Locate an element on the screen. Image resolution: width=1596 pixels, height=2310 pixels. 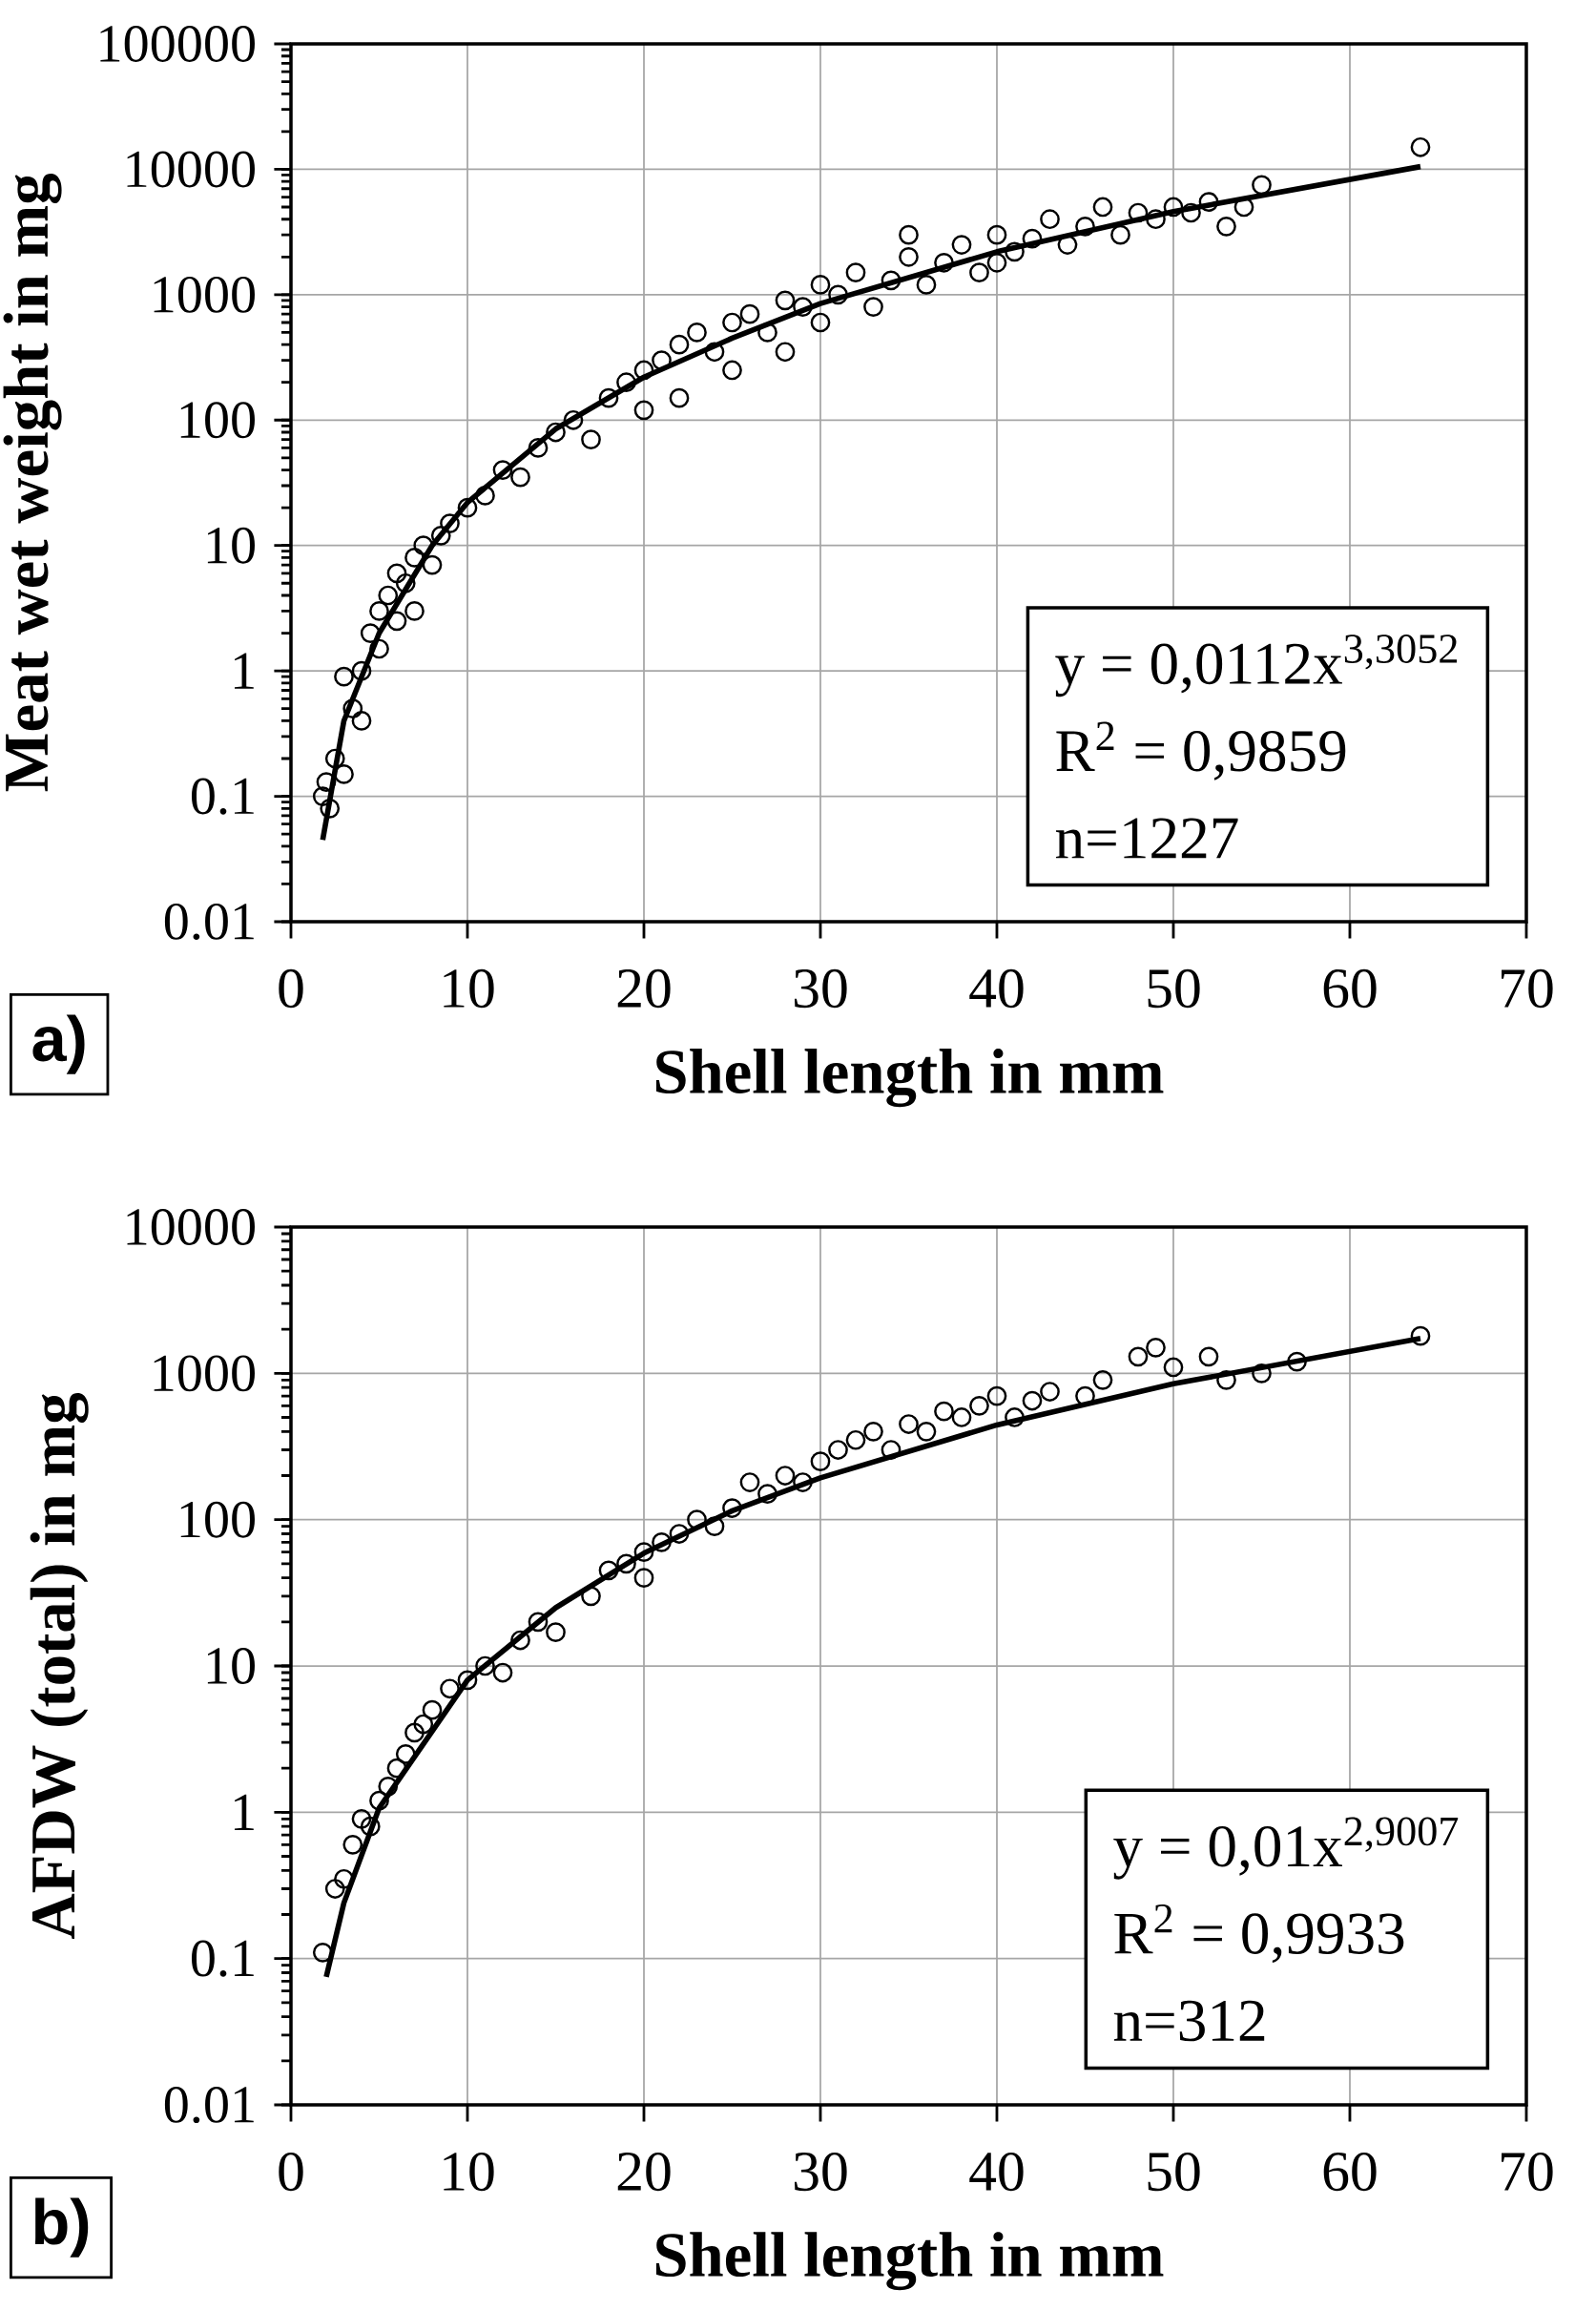
y-axis-title: Meat wet weight in mg is located at coordinates (32, 483).